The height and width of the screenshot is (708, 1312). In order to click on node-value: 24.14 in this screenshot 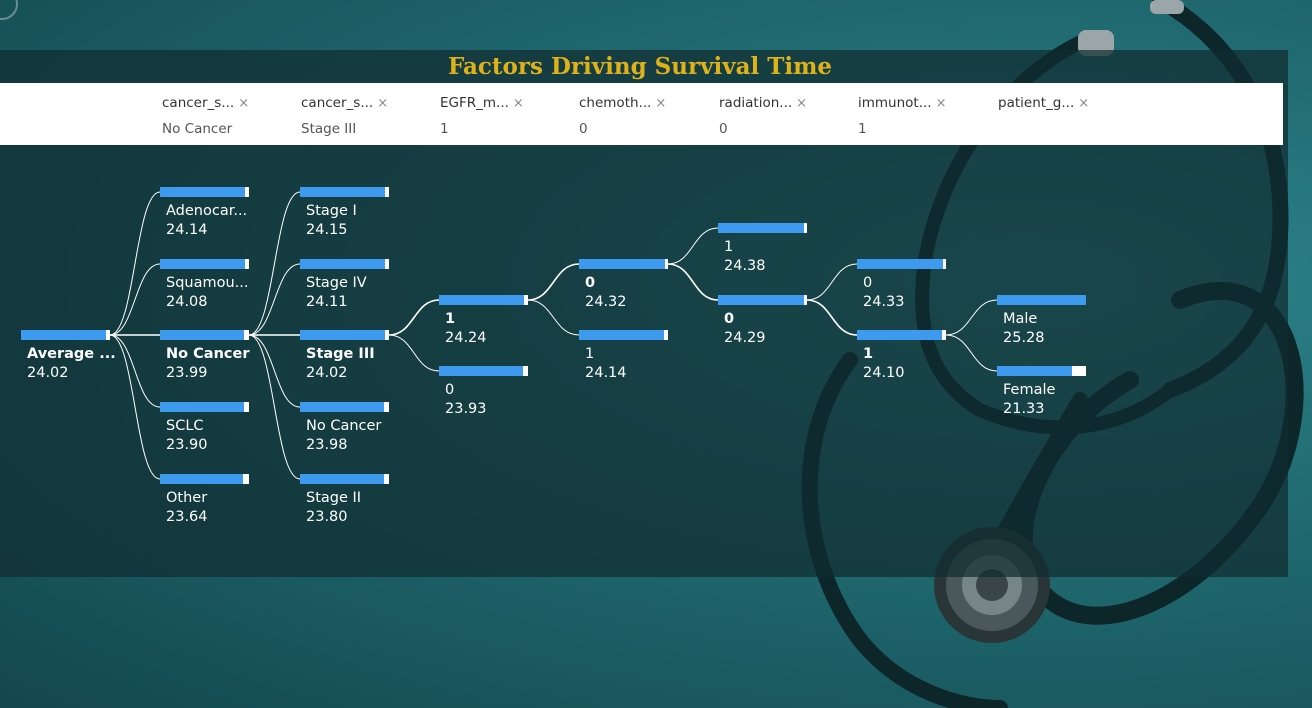, I will do `click(187, 230)`.